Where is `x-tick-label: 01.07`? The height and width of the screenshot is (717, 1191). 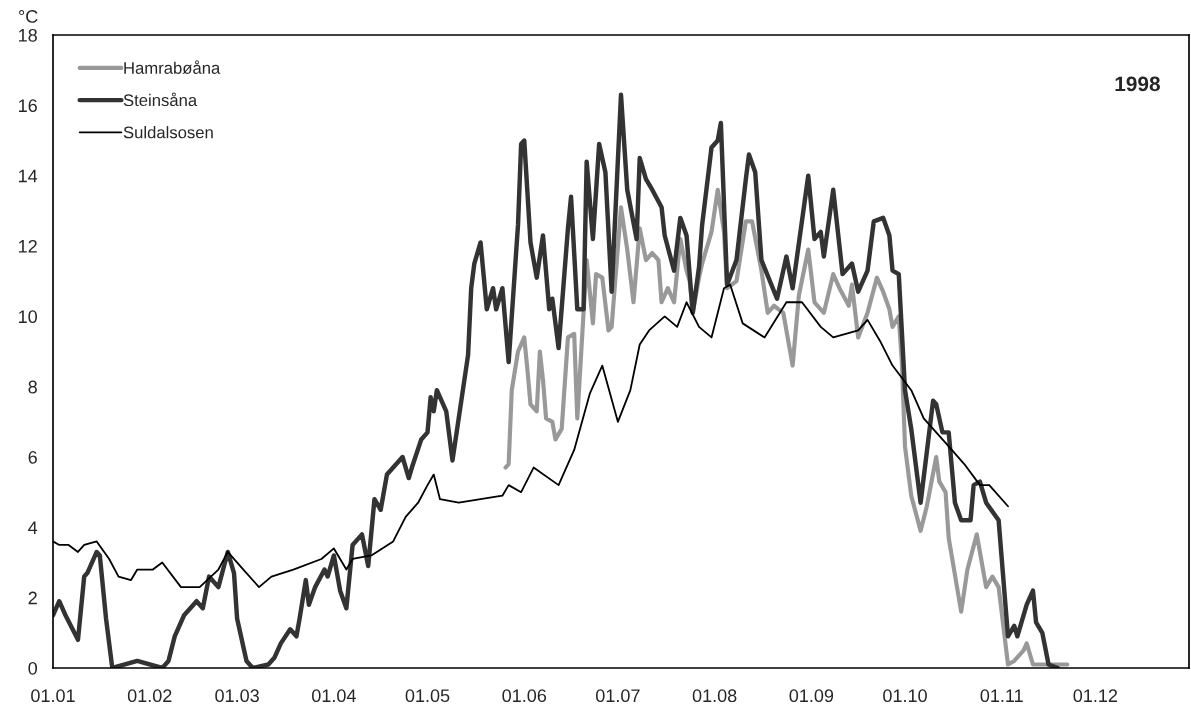 x-tick-label: 01.07 is located at coordinates (618, 696).